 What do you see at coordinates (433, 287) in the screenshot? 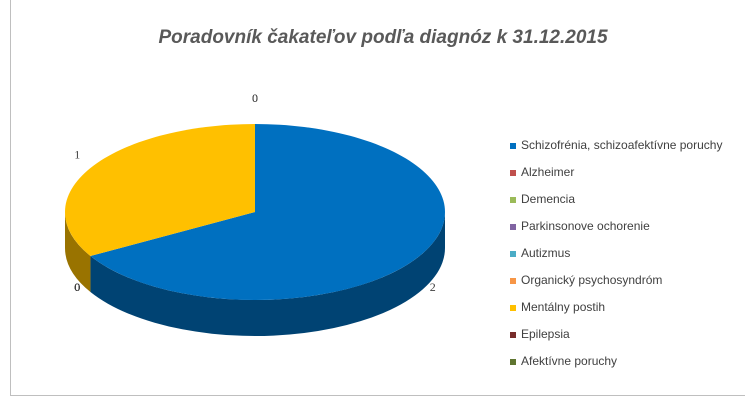
I see `data-label: 2` at bounding box center [433, 287].